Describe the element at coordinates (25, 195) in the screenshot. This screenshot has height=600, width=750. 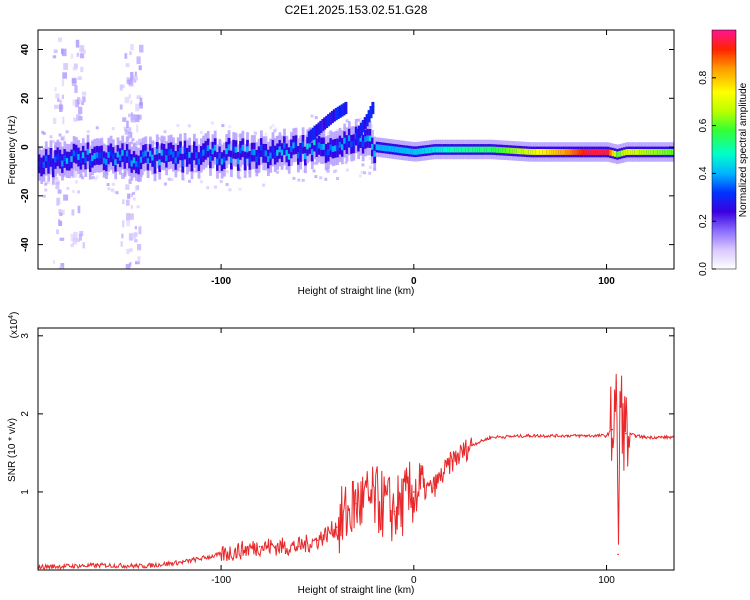
I see `y-tick-label: -20` at that location.